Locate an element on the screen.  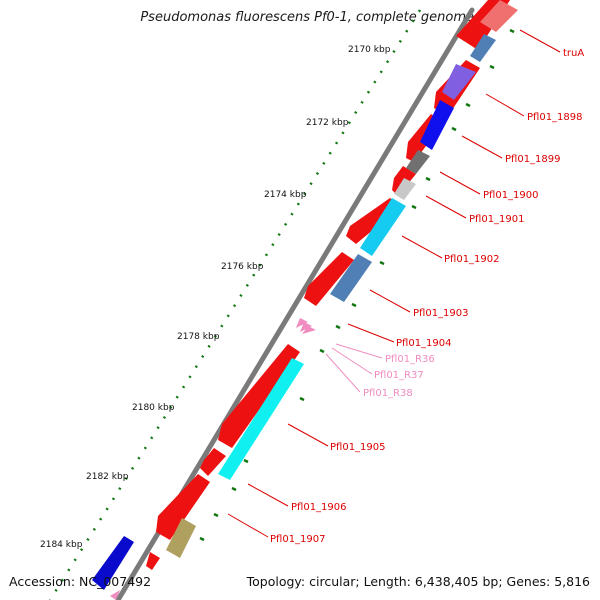
ruler-label-2172: 2172 kbp is located at coordinates (327, 123).